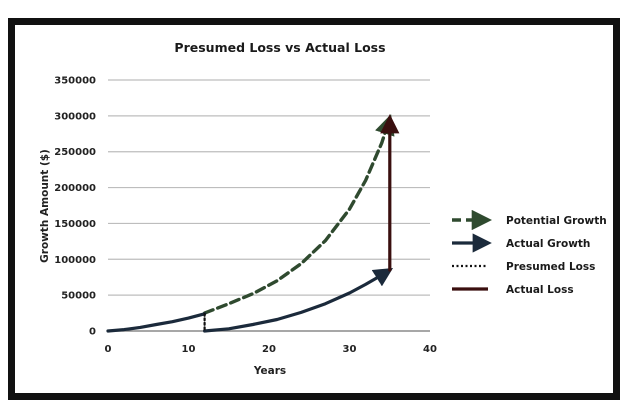 This screenshot has height=414, width=638. I want to click on y-tick-label: 50000, so click(78, 296).